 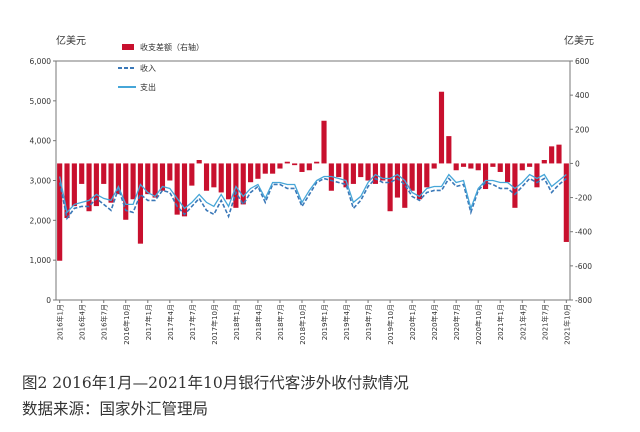 I want to click on left-tick-label: 3,000, so click(x=41, y=181).